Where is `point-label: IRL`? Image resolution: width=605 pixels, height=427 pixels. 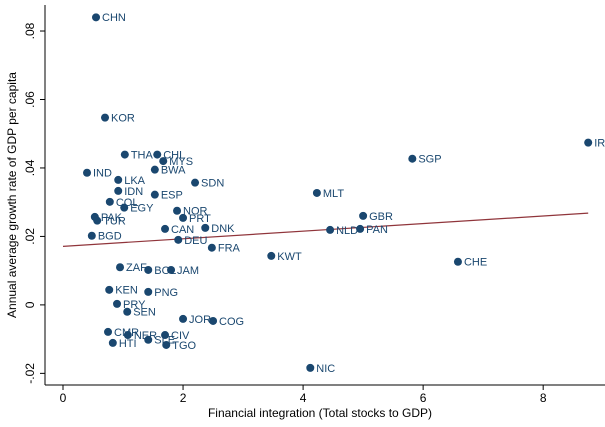 point-label: IRL is located at coordinates (599, 144).